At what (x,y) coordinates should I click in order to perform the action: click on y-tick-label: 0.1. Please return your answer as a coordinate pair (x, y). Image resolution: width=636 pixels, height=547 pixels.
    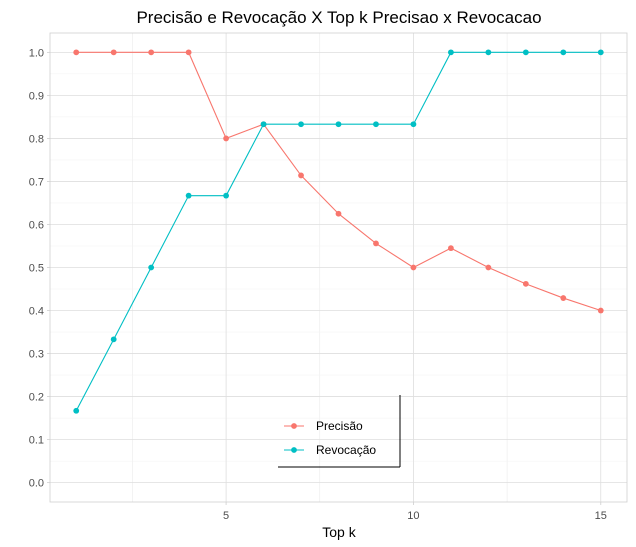
    Looking at the image, I should click on (36, 441).